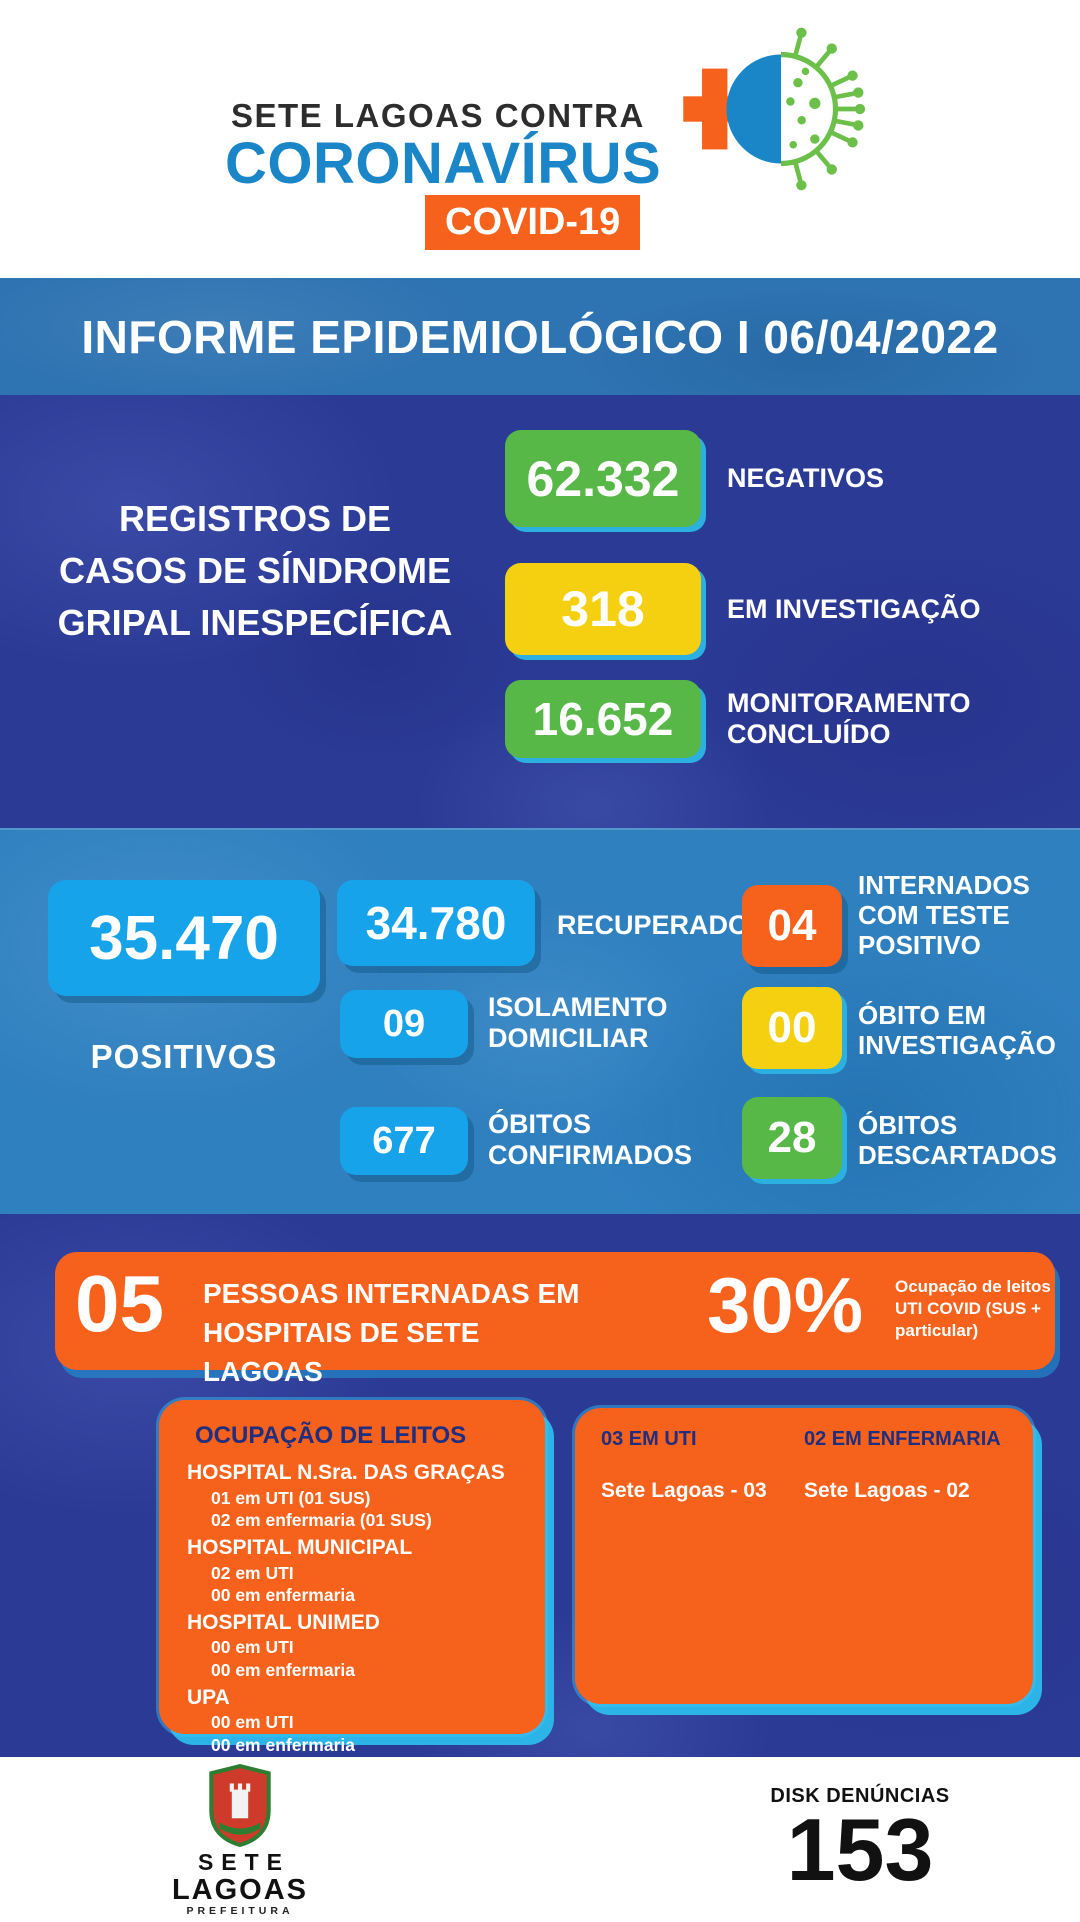 The image size is (1080, 1922). I want to click on hospital-name: HOSPITAL N.Sra. DAS GRAÇAS, so click(346, 1472).